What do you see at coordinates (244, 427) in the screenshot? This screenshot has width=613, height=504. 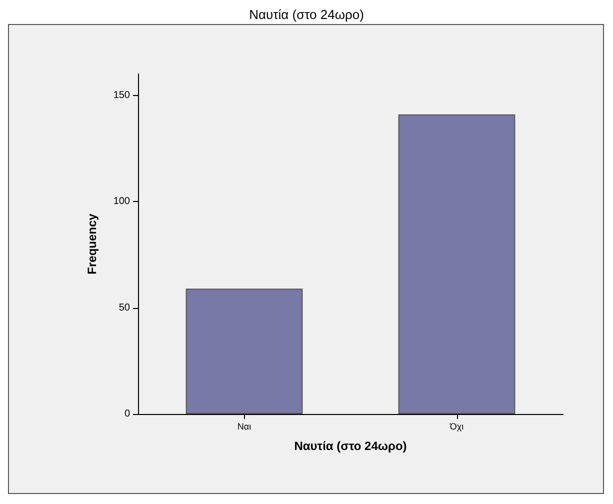 I see `x-tick-label: Ναι` at bounding box center [244, 427].